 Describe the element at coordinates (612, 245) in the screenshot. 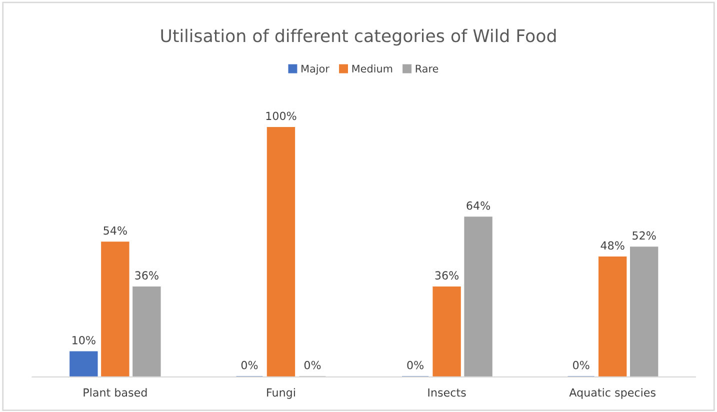

I see `data-label: 48%` at that location.